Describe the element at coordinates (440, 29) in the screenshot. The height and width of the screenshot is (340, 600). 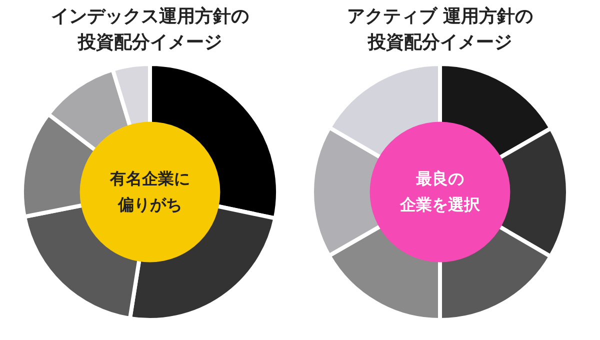
I see `chart-title: アクティブ 運用方針の投資配分イメージ` at that location.